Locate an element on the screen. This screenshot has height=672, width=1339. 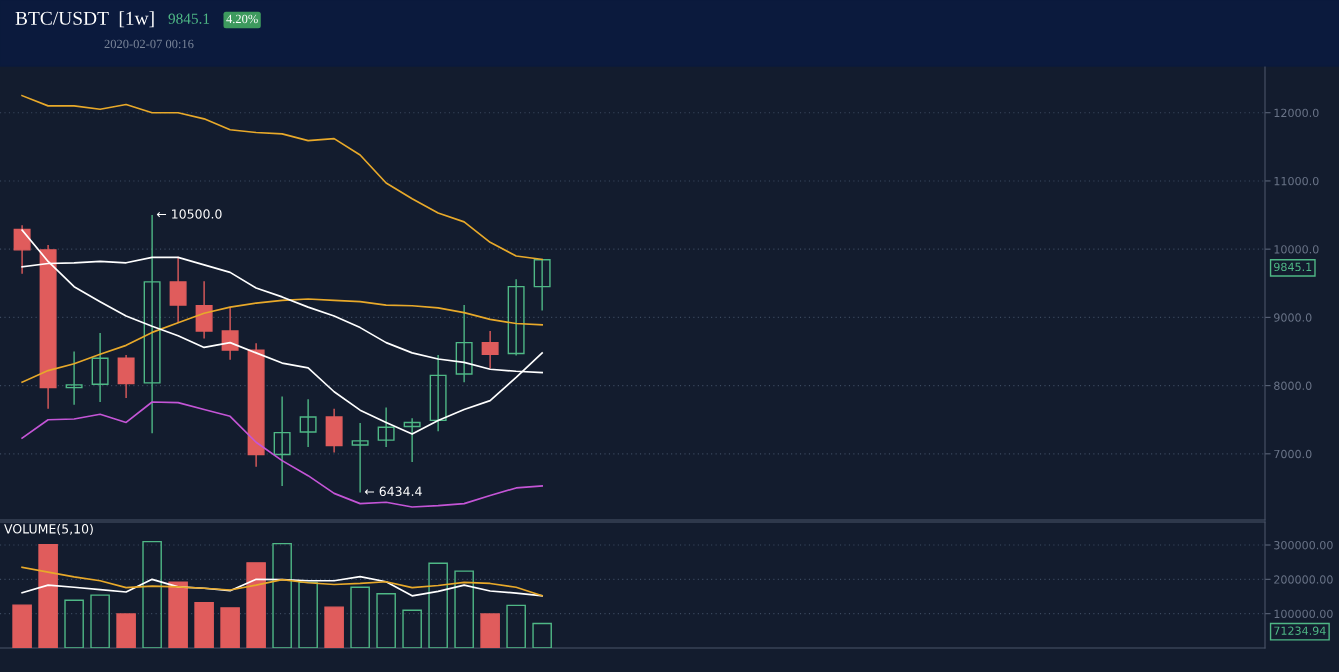
chart-title: VOLUME(5,10) is located at coordinates (48, 529).